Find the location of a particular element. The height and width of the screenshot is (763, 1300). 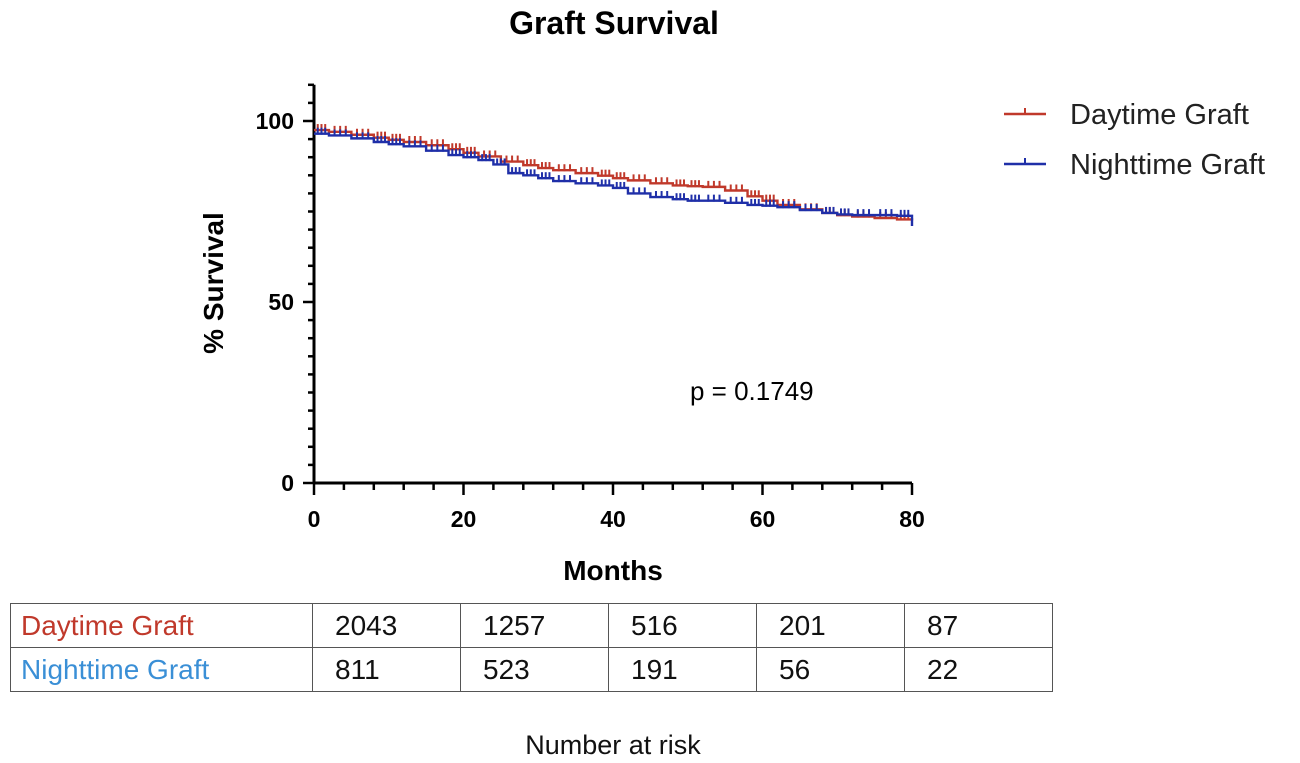

series-layer is located at coordinates (614, 175).